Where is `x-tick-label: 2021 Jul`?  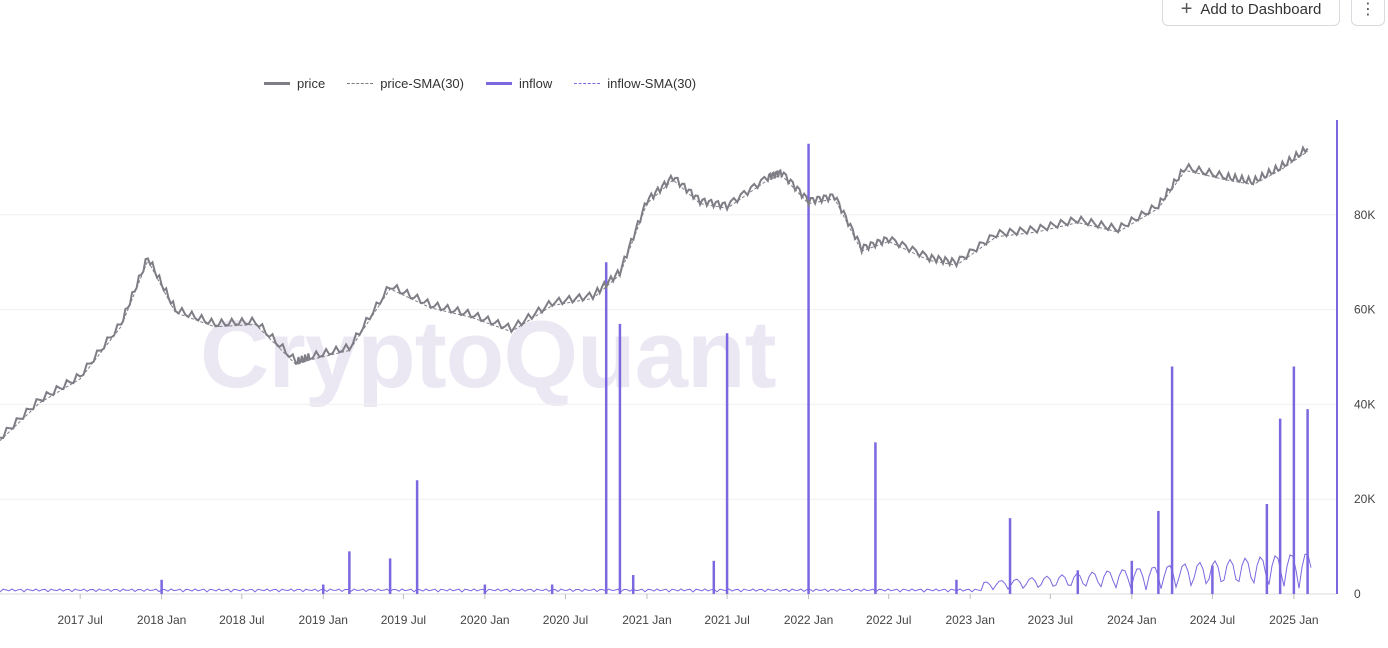
x-tick-label: 2021 Jul is located at coordinates (726, 620).